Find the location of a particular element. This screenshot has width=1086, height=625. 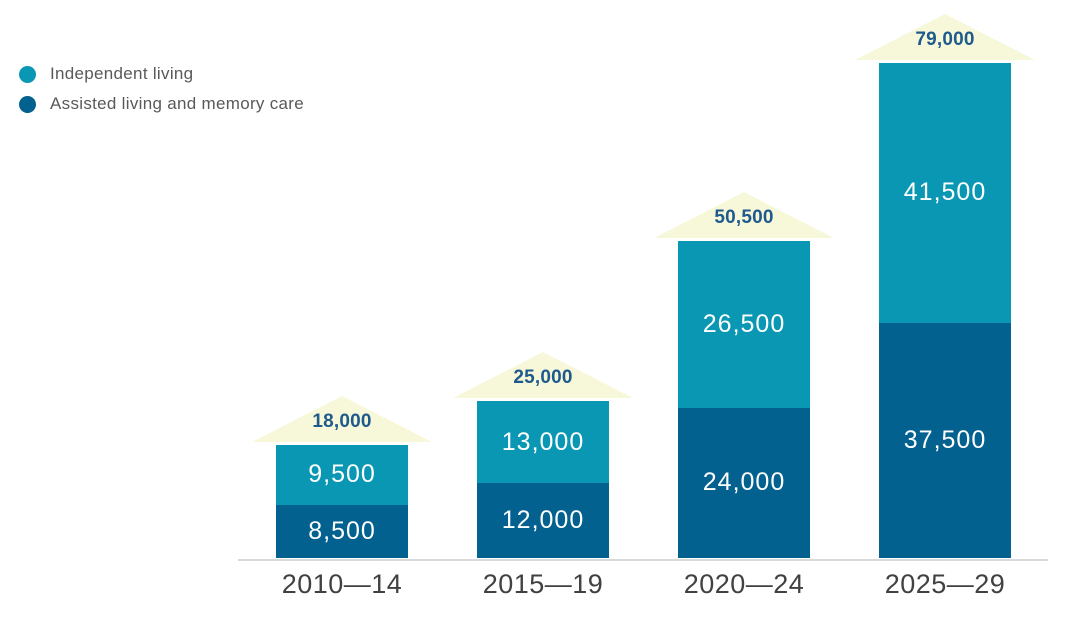

legend-item-assisted-living: Assisted living and memory care is located at coordinates (161, 104).